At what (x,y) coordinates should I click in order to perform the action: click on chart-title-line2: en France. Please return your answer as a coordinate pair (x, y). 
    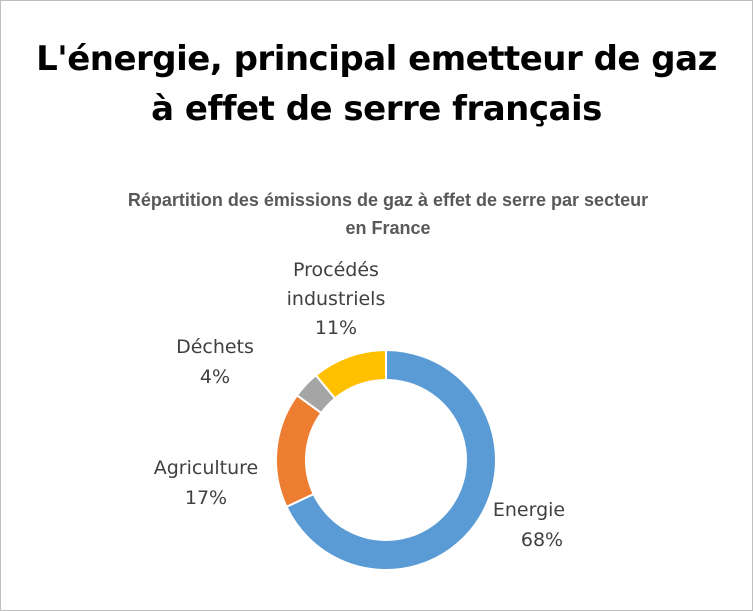
    Looking at the image, I should click on (388, 228).